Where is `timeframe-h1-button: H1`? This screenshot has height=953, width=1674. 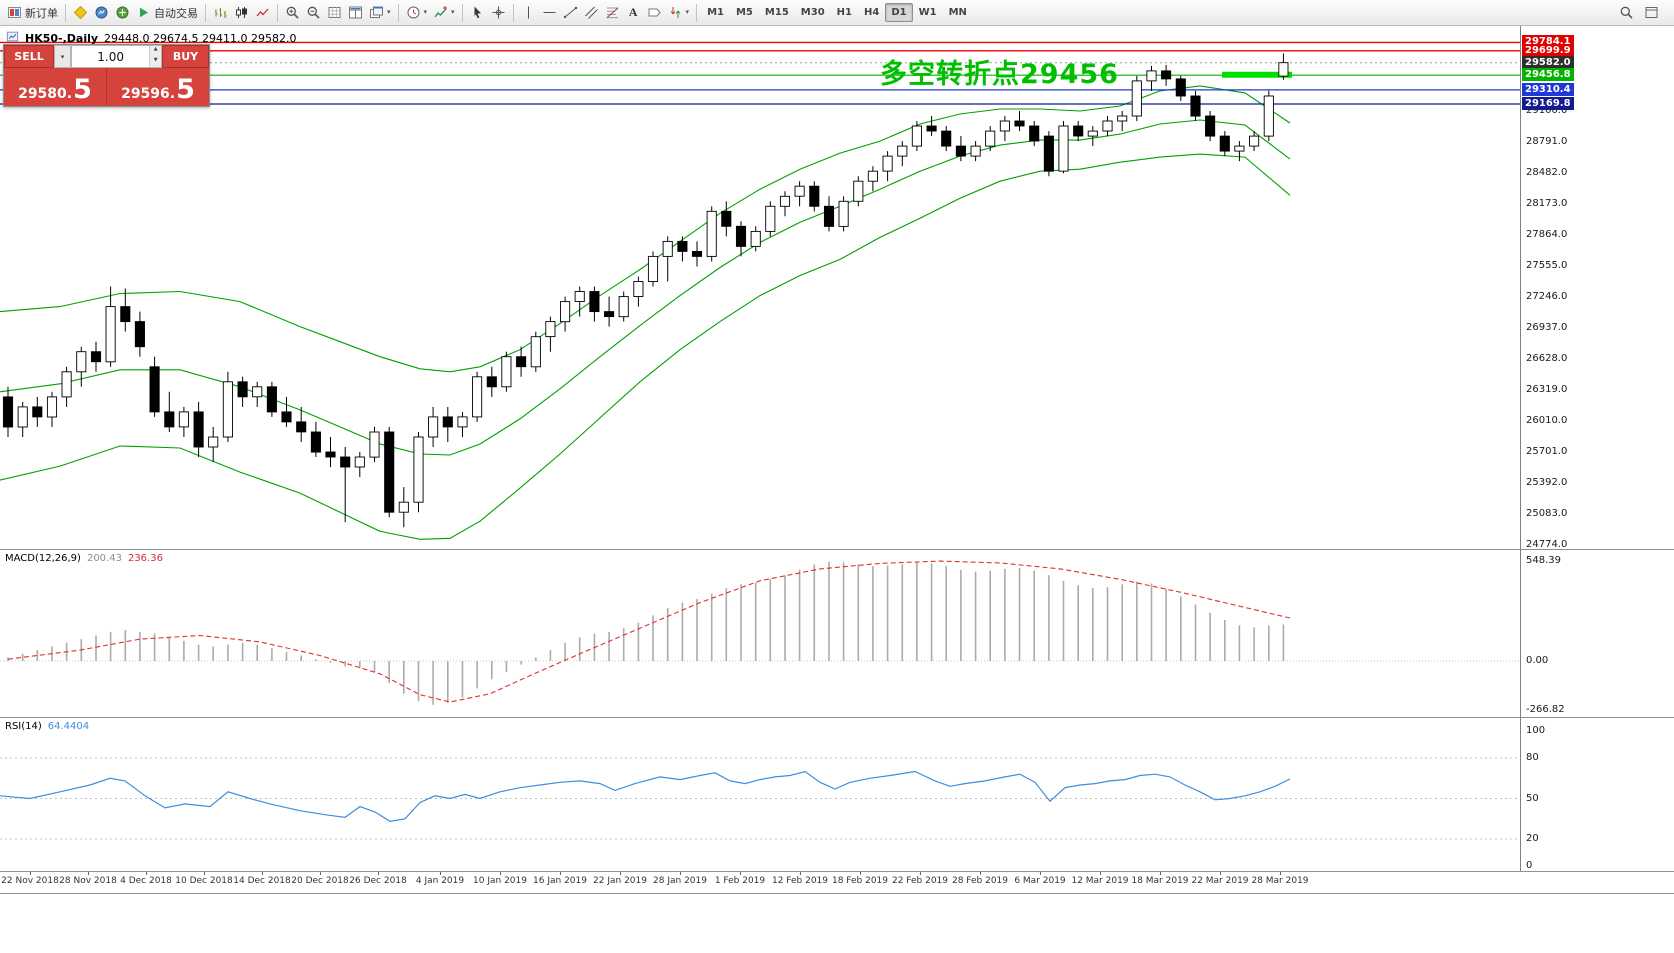
timeframe-h1-button: H1 is located at coordinates (844, 12).